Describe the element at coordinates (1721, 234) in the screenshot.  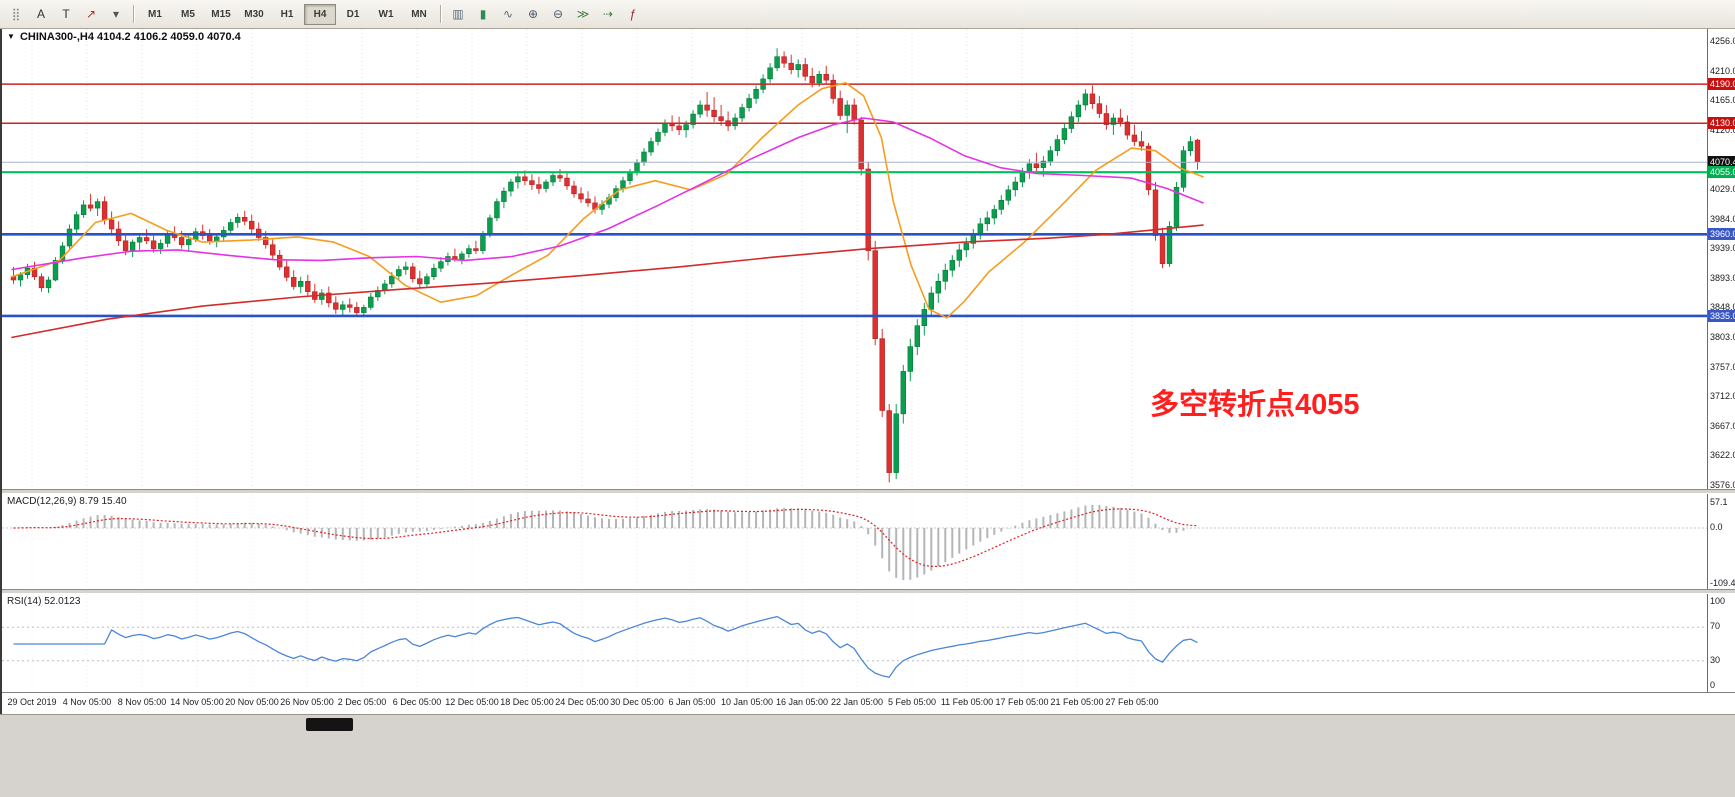
I see `price-tag: 3960.0` at that location.